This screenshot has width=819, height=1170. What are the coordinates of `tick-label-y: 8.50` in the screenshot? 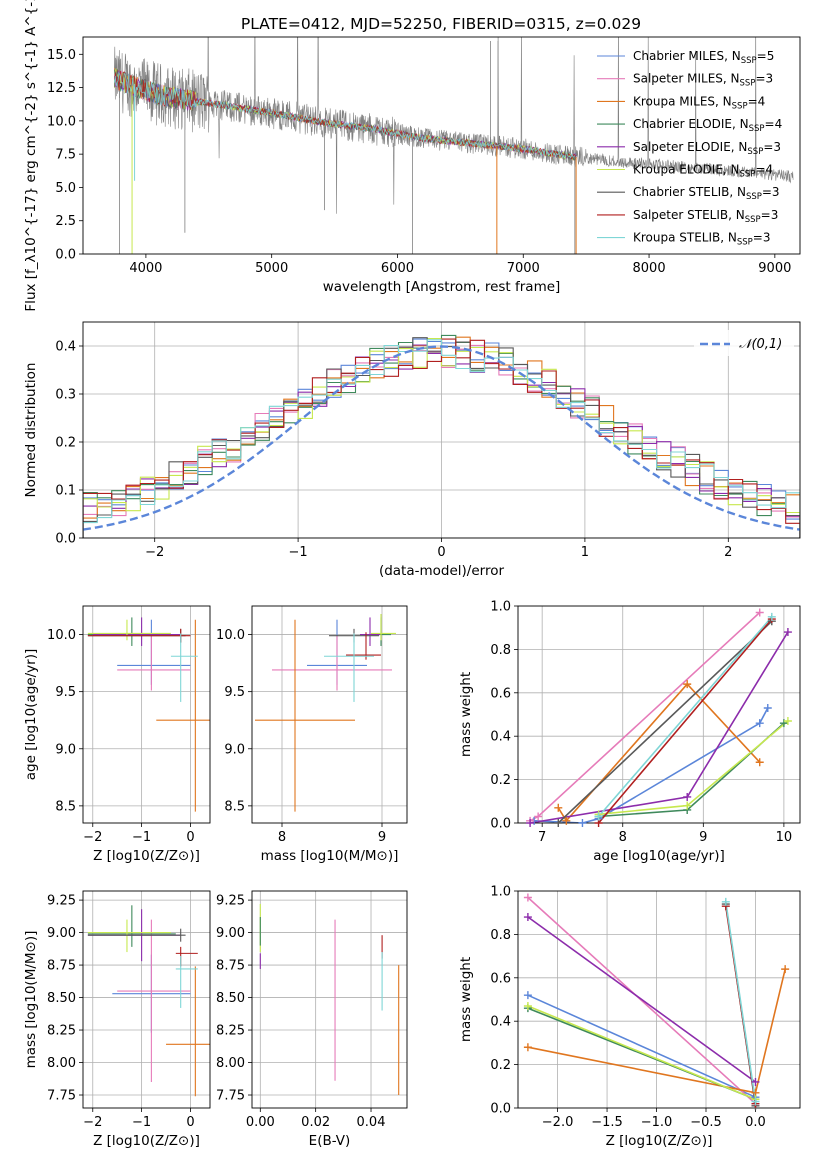 It's located at (61, 998).